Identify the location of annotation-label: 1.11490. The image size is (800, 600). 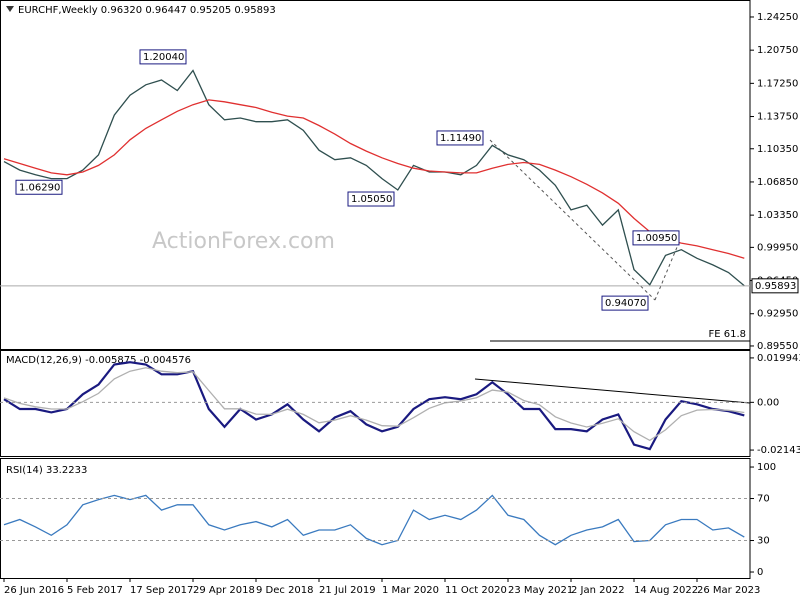
(460, 138).